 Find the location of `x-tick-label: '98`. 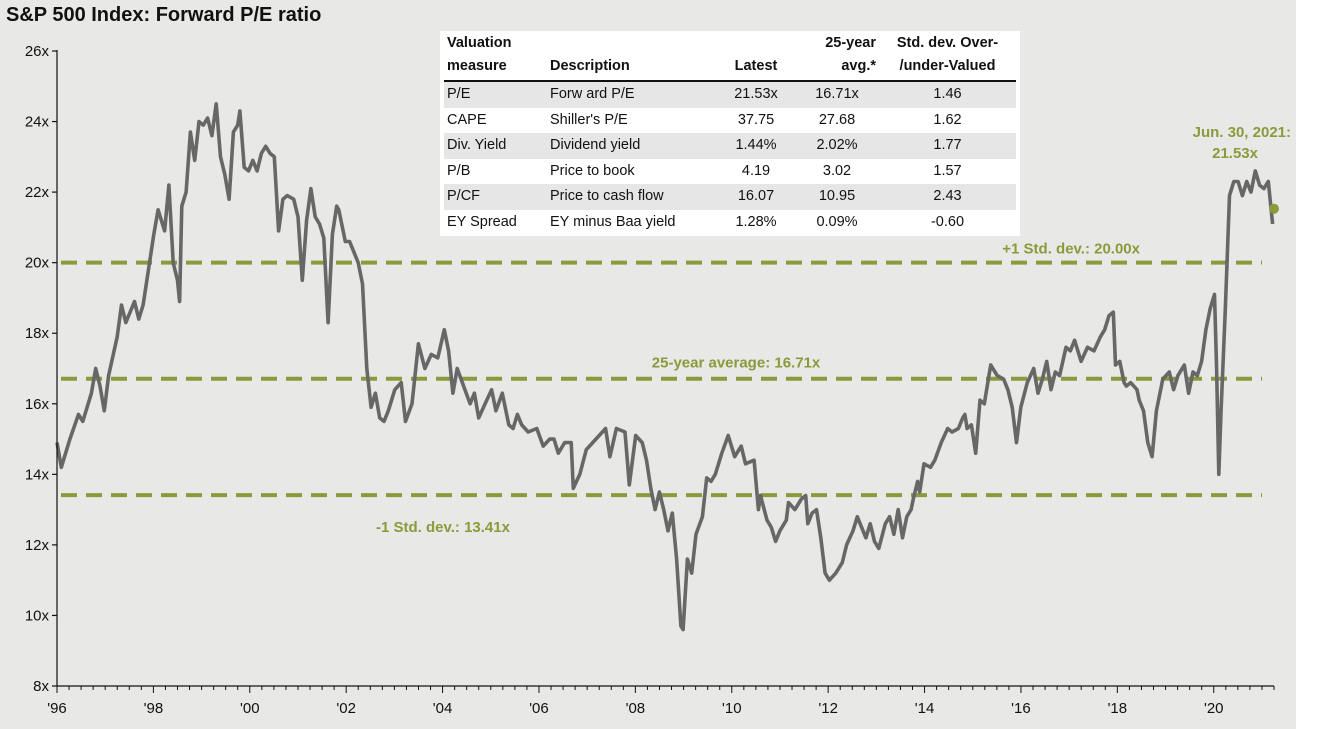

x-tick-label: '98 is located at coordinates (154, 708).